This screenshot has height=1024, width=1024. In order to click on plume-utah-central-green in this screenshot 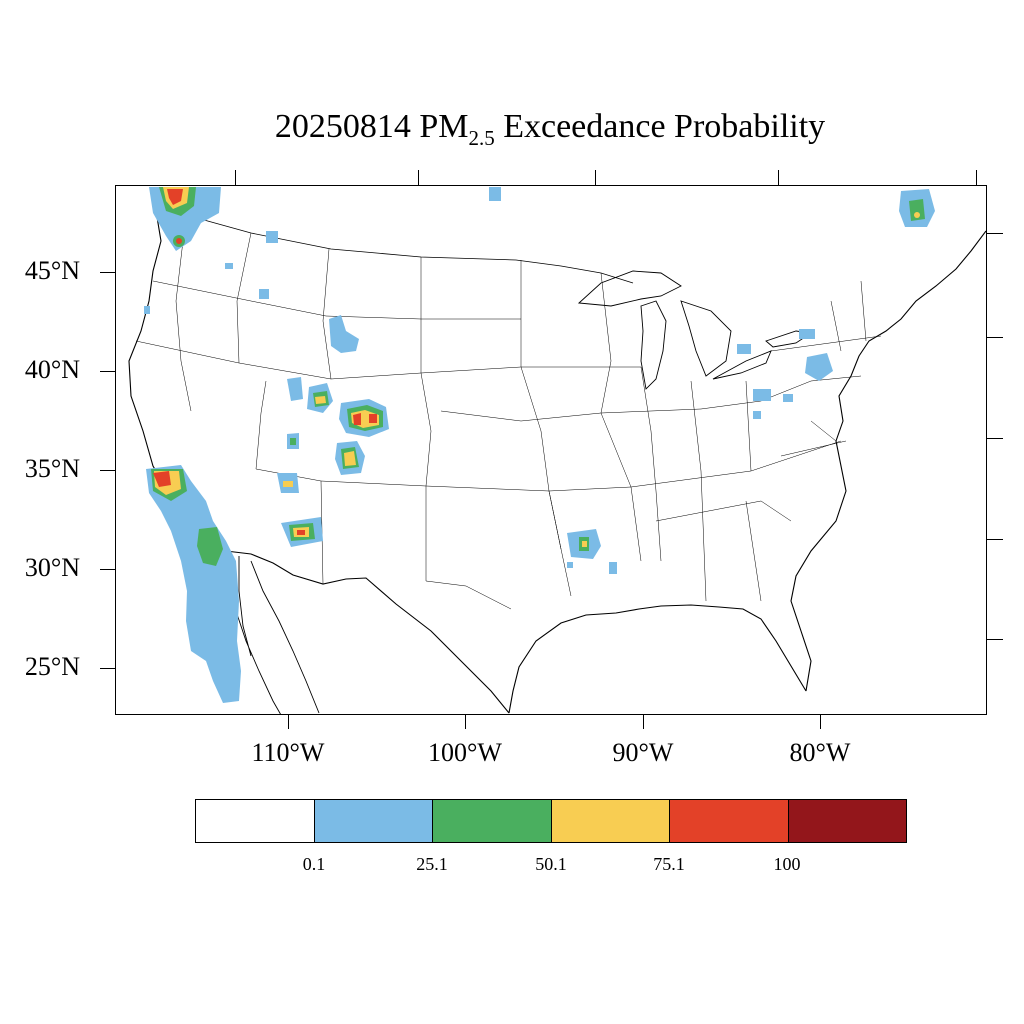, I will do `click(293, 441)`.